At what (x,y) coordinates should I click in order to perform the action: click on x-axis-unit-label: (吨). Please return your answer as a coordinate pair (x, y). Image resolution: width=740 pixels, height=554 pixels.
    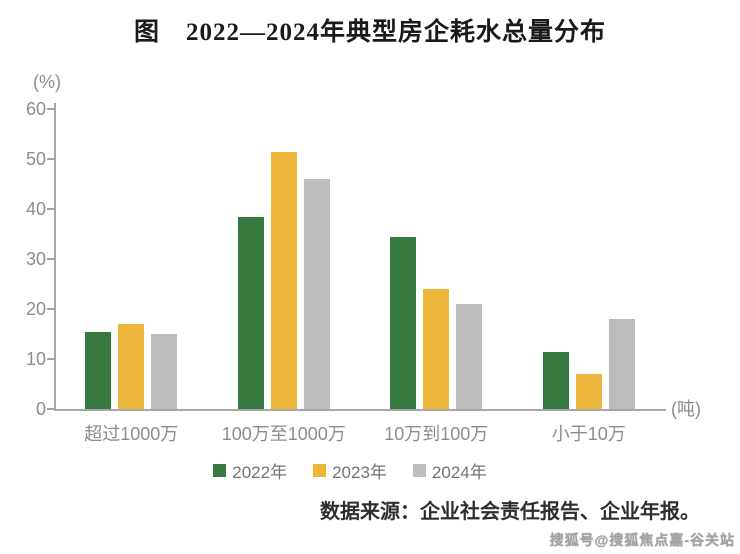
    Looking at the image, I should click on (686, 409).